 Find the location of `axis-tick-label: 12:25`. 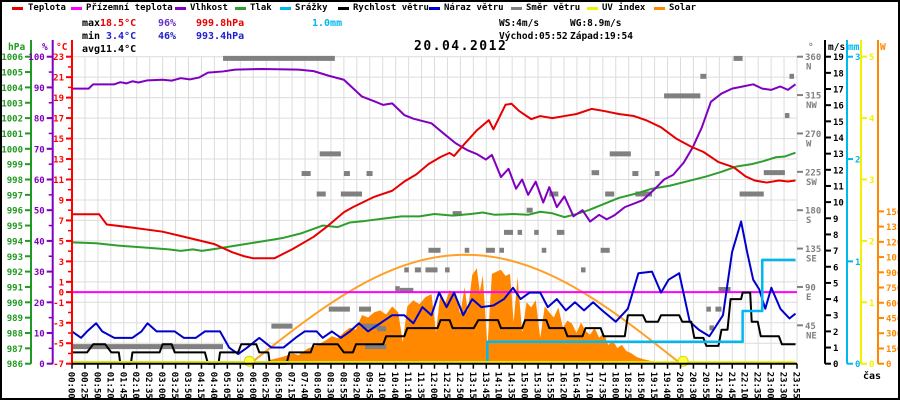

axis-tick-label: 12:25 is located at coordinates (446, 385).